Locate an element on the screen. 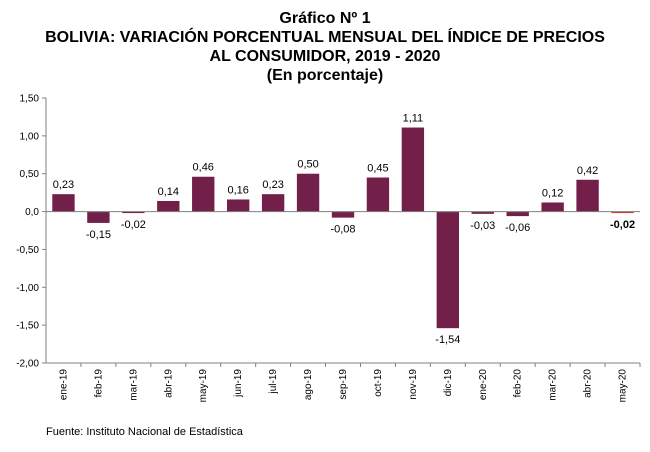 The width and height of the screenshot is (650, 452). data-label: 0,50 is located at coordinates (307, 165).